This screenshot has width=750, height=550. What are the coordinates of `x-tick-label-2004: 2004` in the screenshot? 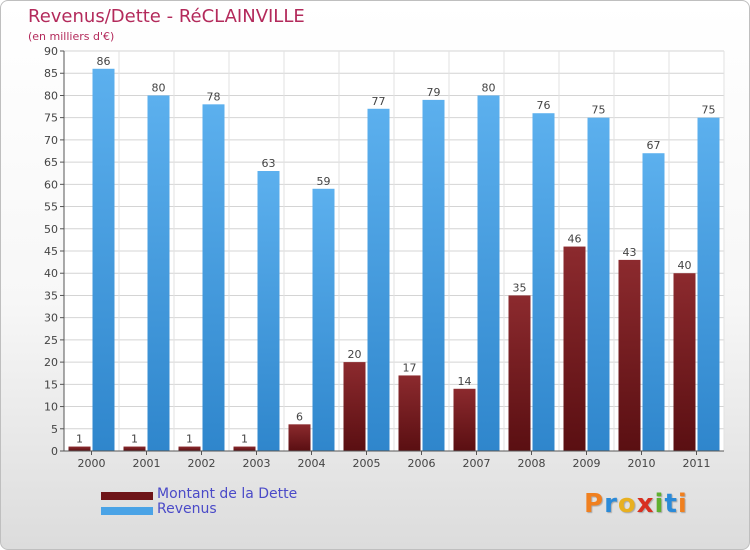 It's located at (312, 463).